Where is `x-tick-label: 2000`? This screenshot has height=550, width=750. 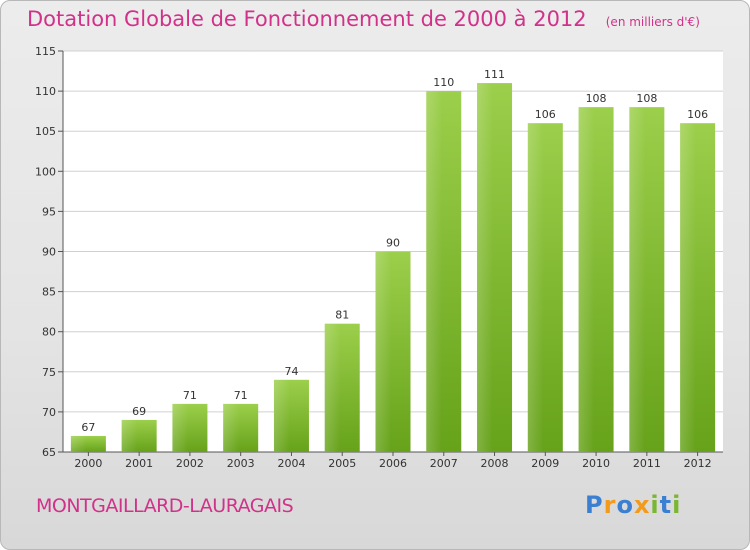 x-tick-label: 2000 is located at coordinates (88, 463).